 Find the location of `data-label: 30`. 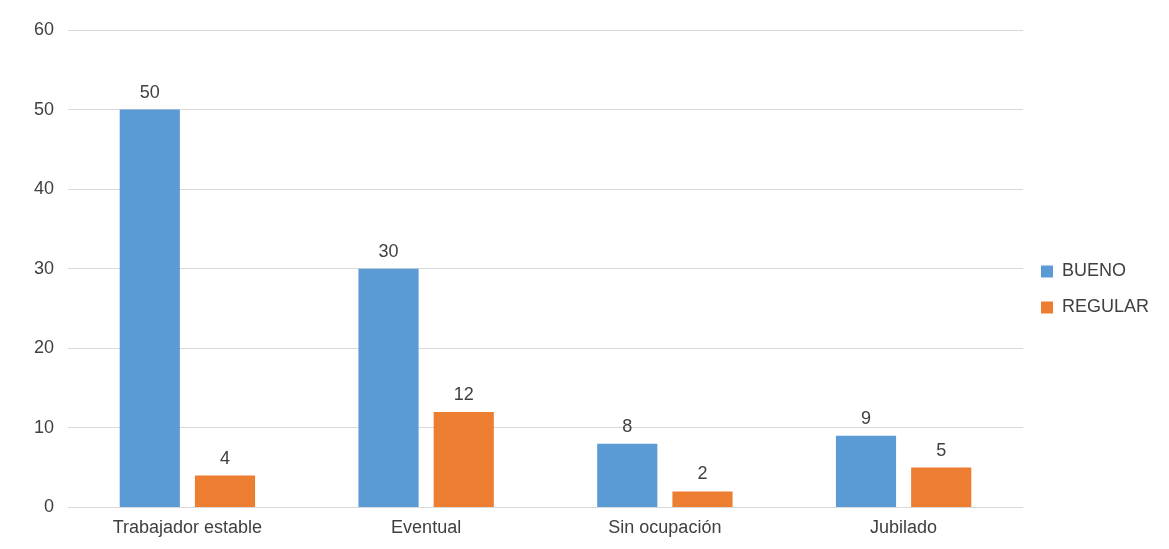

data-label: 30 is located at coordinates (388, 250).